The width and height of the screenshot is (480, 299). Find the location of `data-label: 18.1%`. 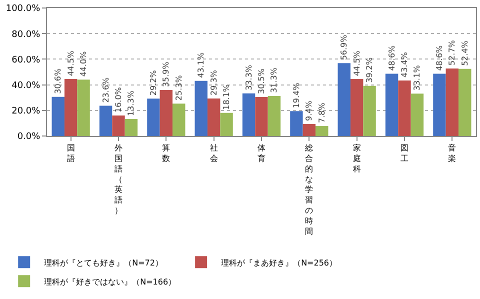

data-label: 18.1% is located at coordinates (227, 97).